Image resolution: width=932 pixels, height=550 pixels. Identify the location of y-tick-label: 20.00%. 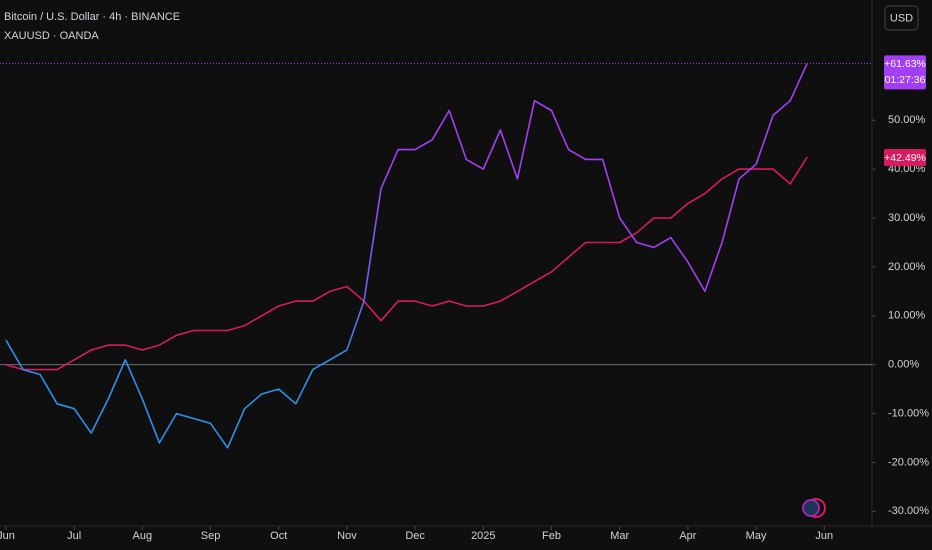
(907, 267).